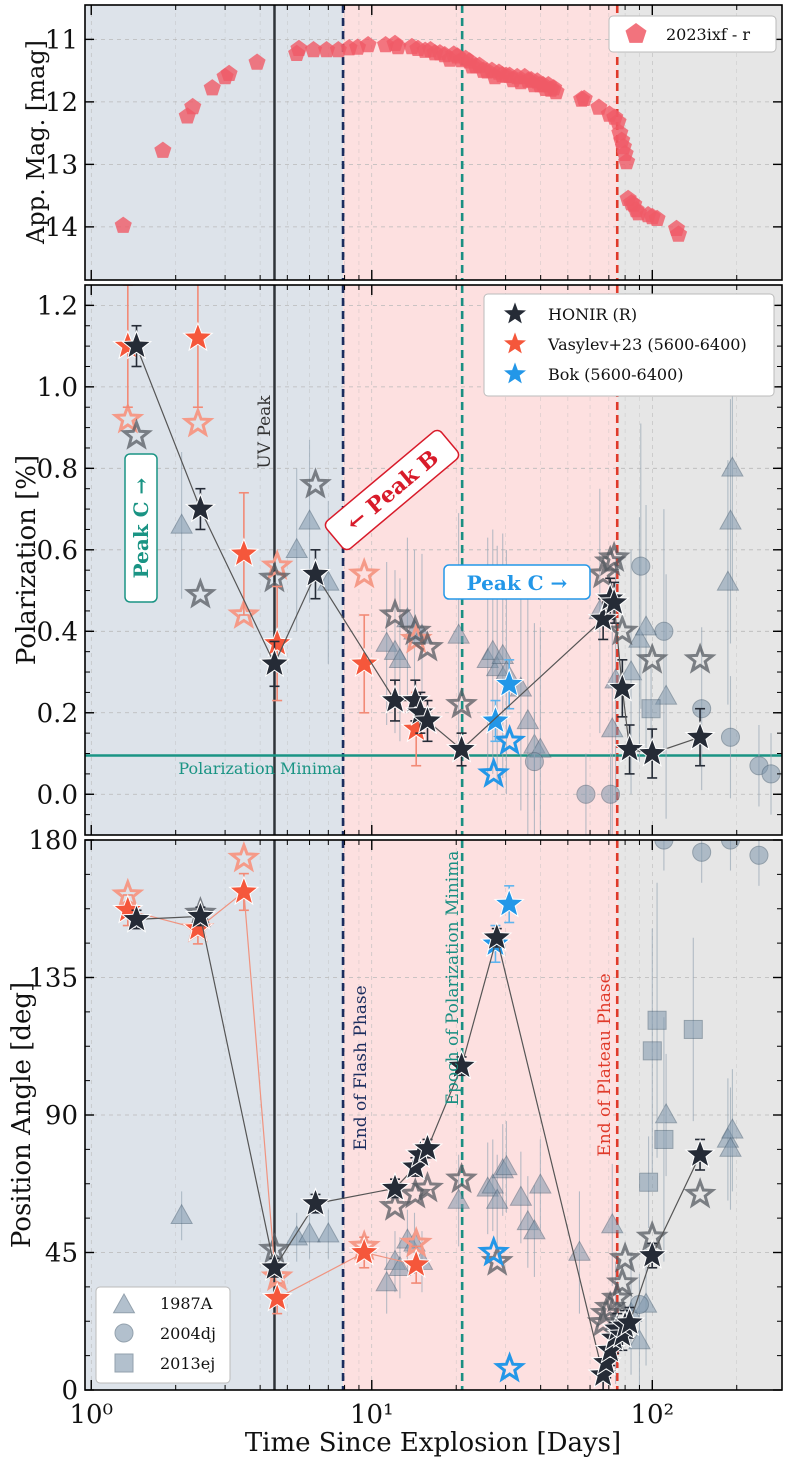  What do you see at coordinates (732, 1128) in the screenshot?
I see `1987a-point-2-29` at bounding box center [732, 1128].